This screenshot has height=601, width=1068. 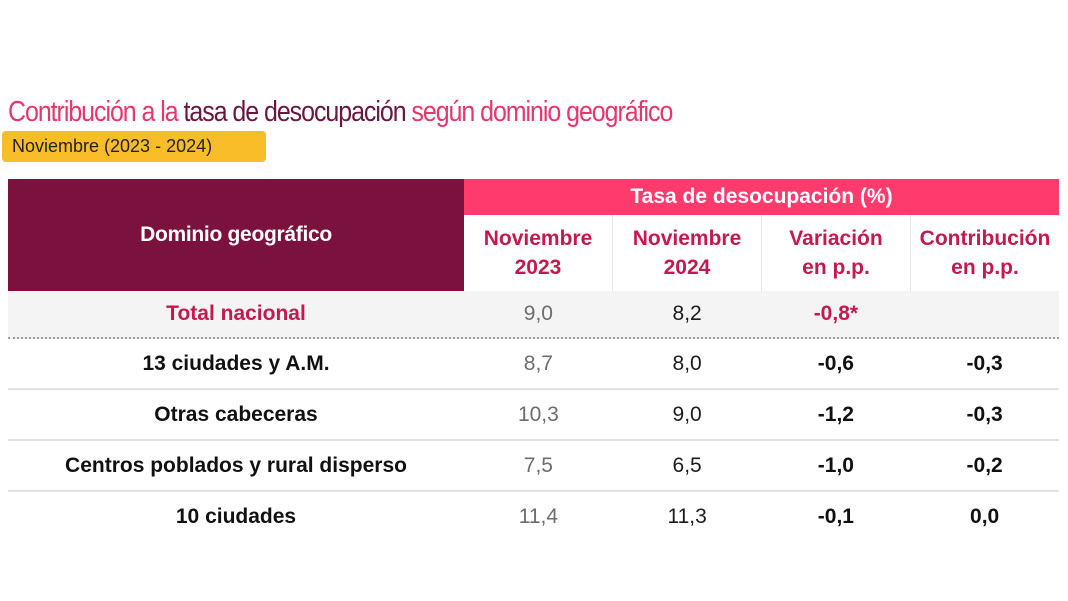 What do you see at coordinates (985, 516) in the screenshot?
I see `cell-contribucion: 0,0` at bounding box center [985, 516].